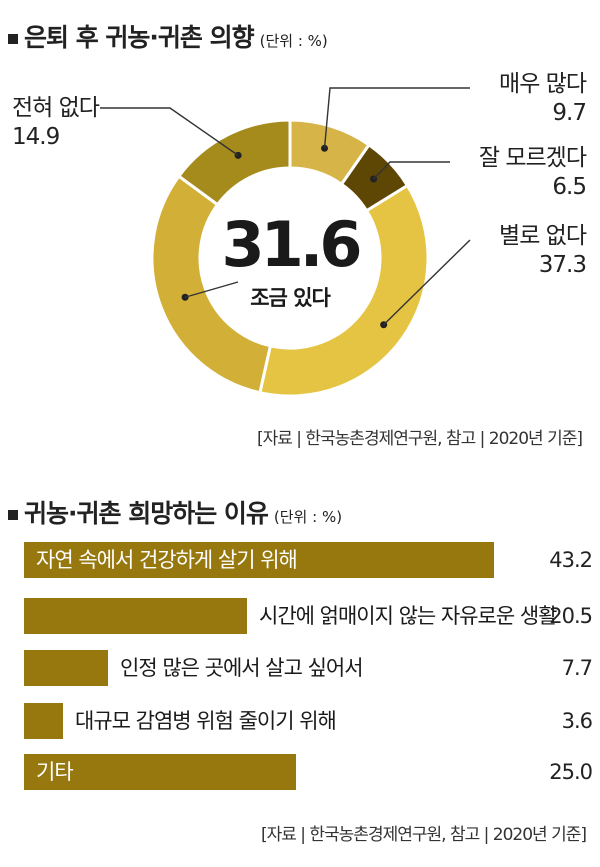  Describe the element at coordinates (146, 513) in the screenshot. I see `bar-title-text: 귀농·귀촌 희망하는 이유` at that location.